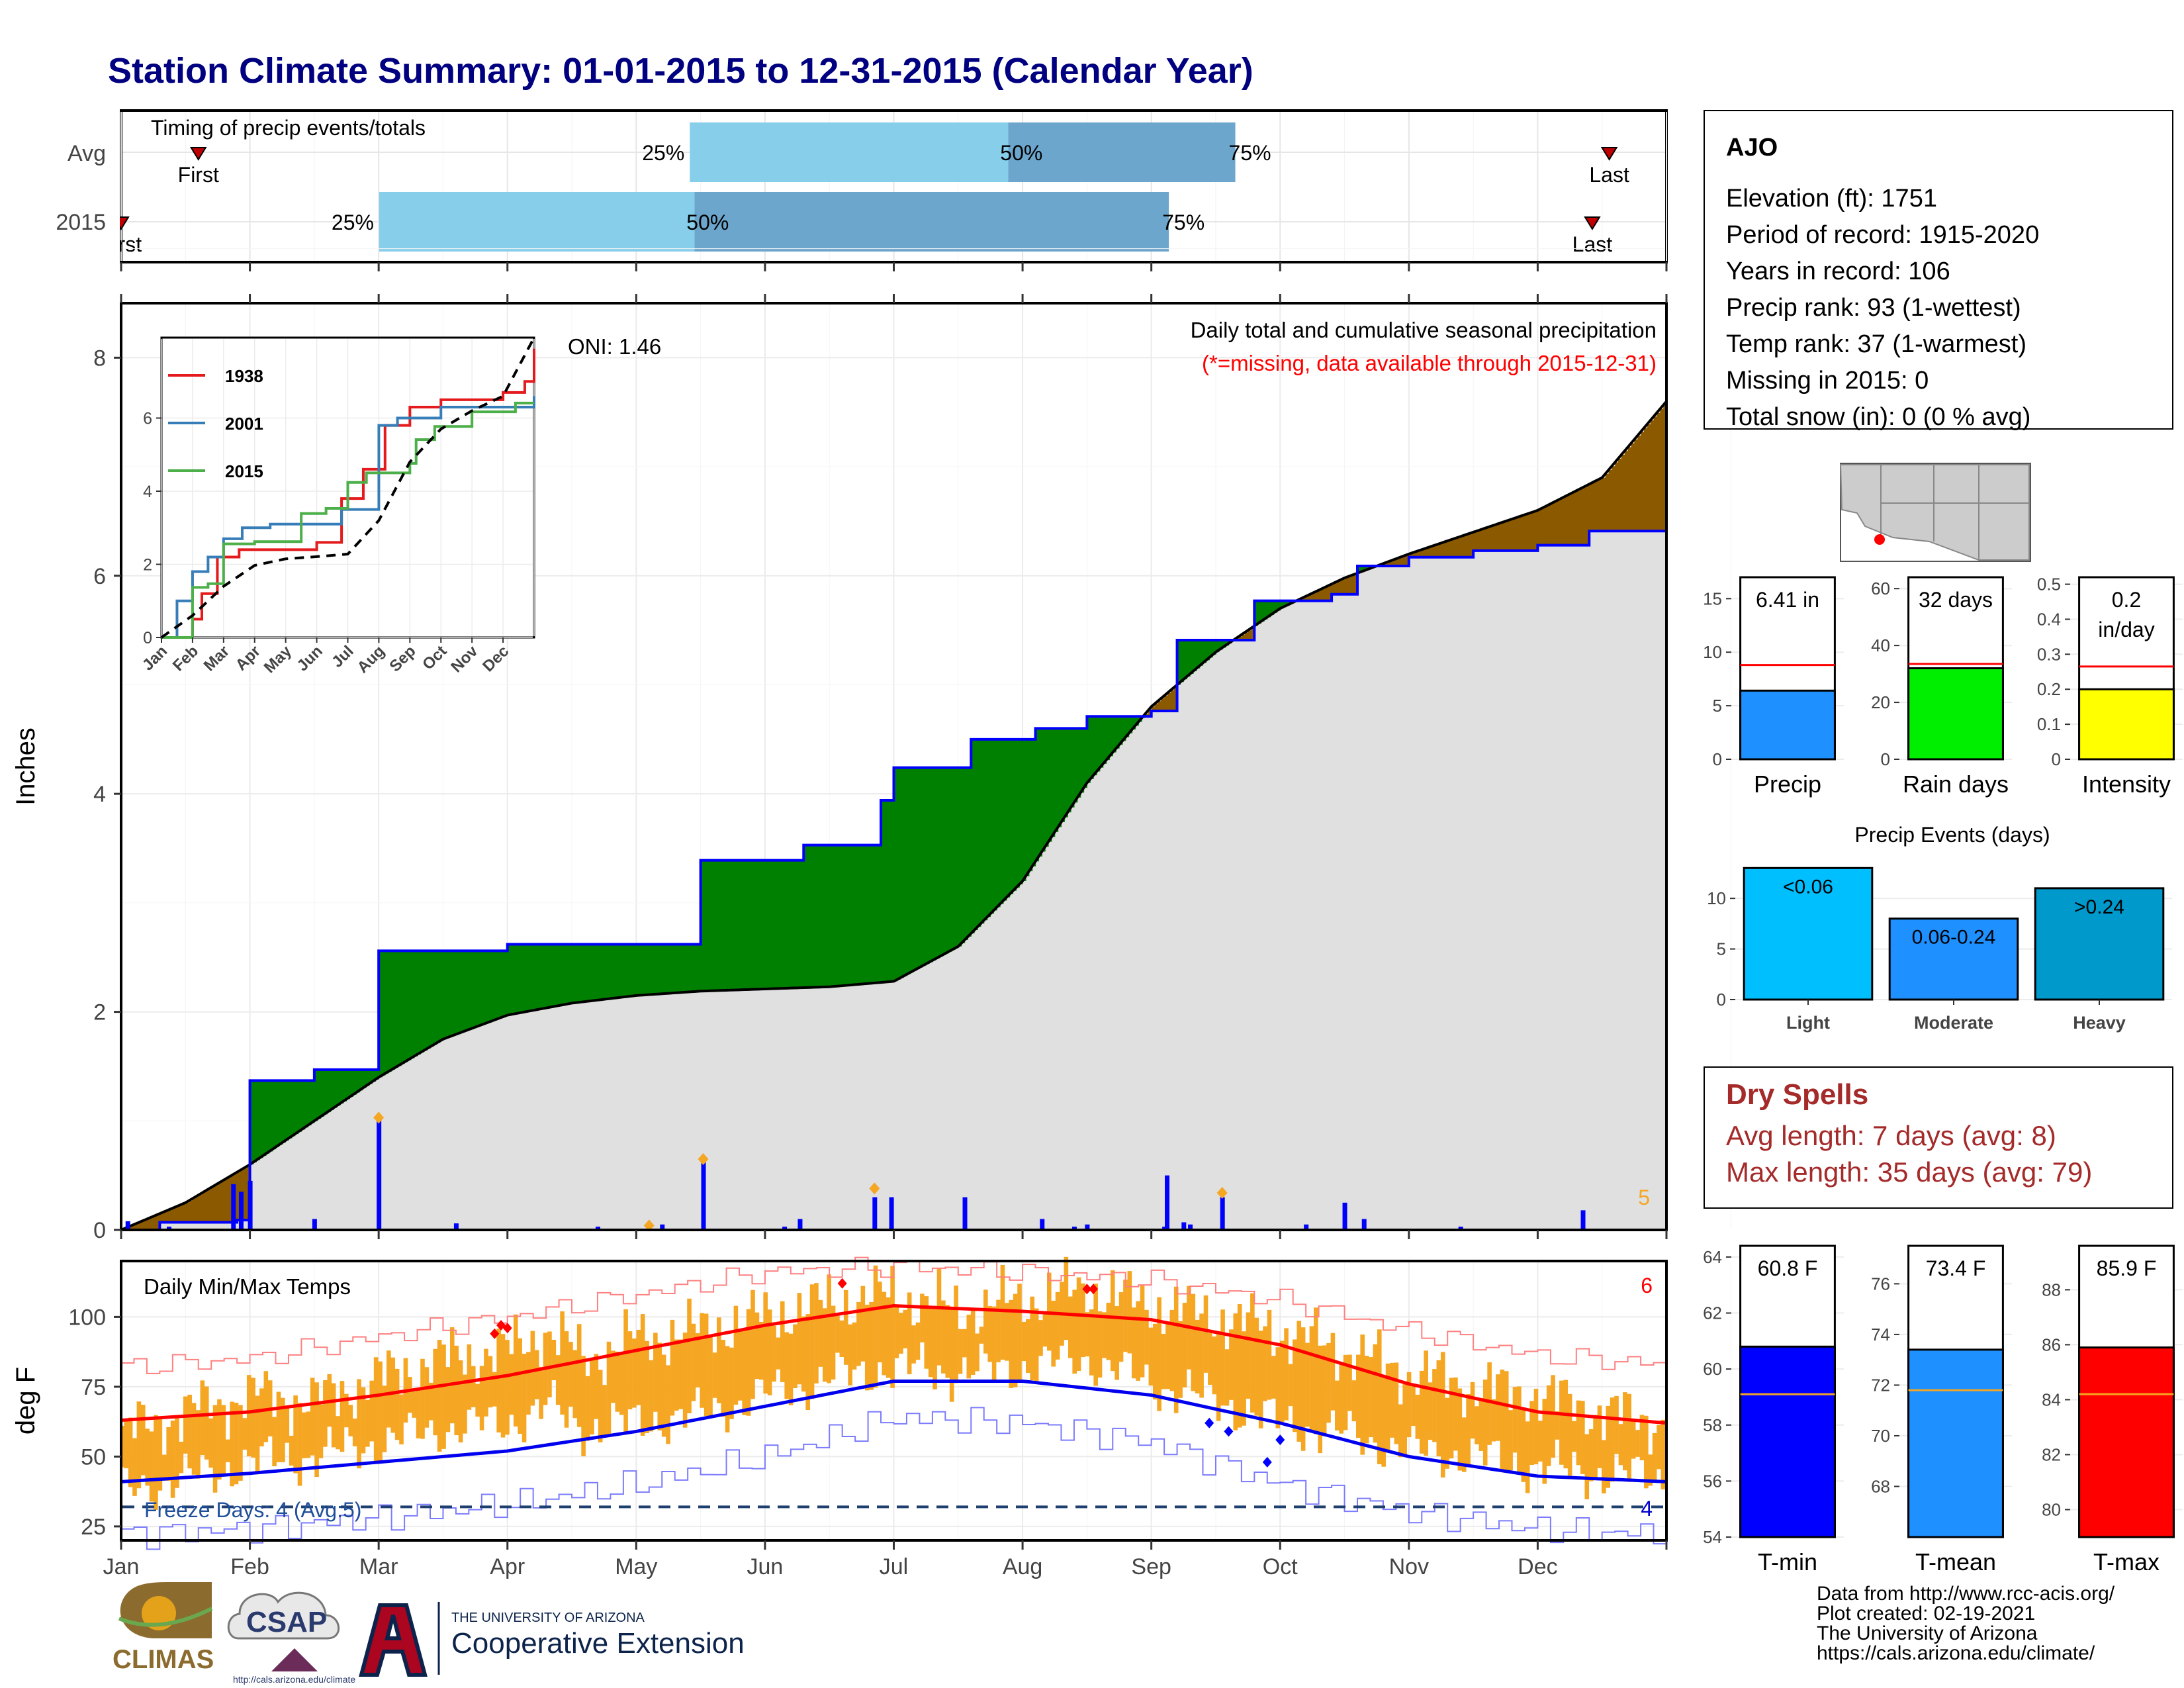  What do you see at coordinates (893, 1431) in the screenshot?
I see `temp-avg-min-line` at bounding box center [893, 1431].